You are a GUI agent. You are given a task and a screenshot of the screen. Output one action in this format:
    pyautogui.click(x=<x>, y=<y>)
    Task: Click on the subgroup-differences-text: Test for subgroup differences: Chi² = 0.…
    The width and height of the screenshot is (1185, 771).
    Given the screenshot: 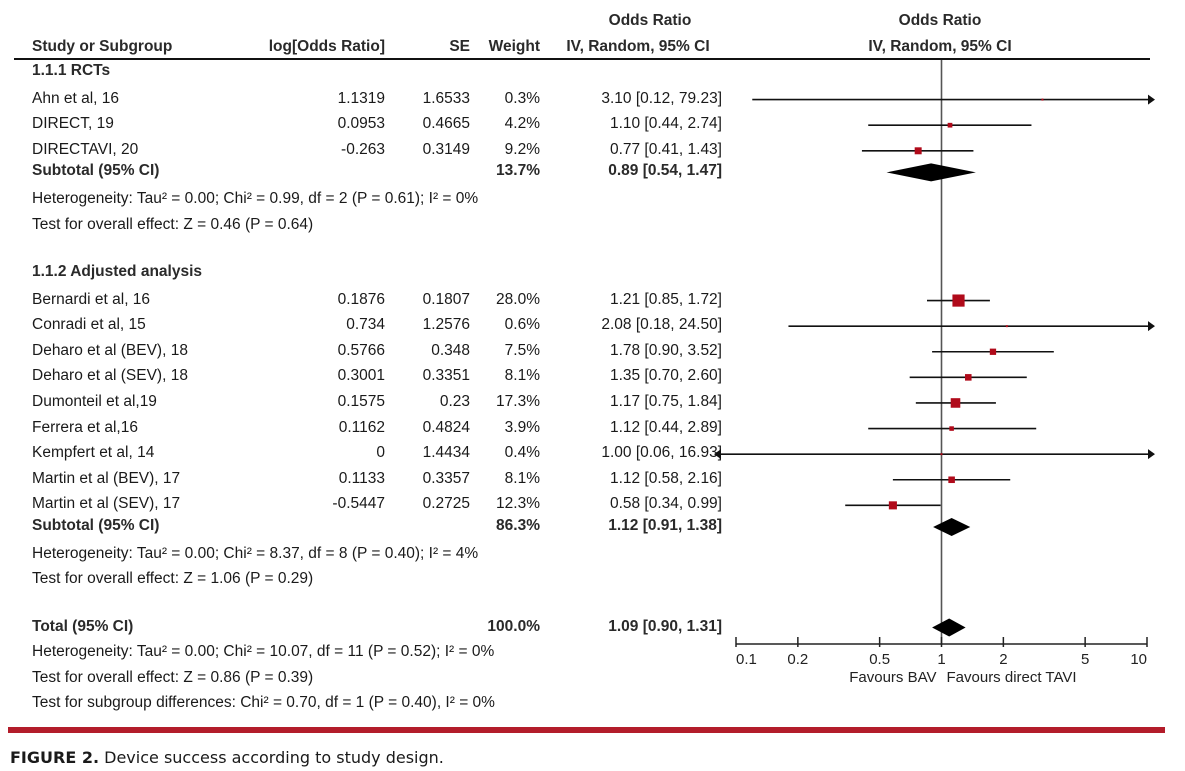 What is the action you would take?
    pyautogui.click(x=263, y=703)
    